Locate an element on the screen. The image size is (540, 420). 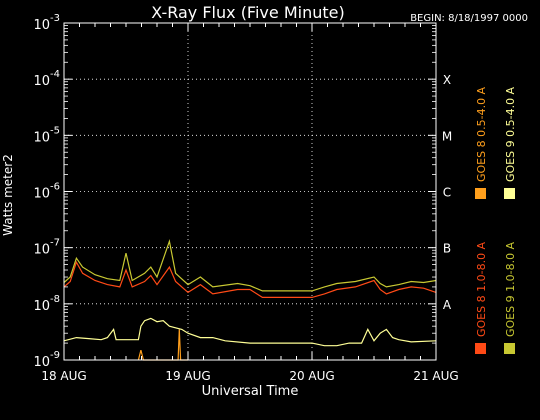
x-tick-label: 20 AUG is located at coordinates (311, 376).